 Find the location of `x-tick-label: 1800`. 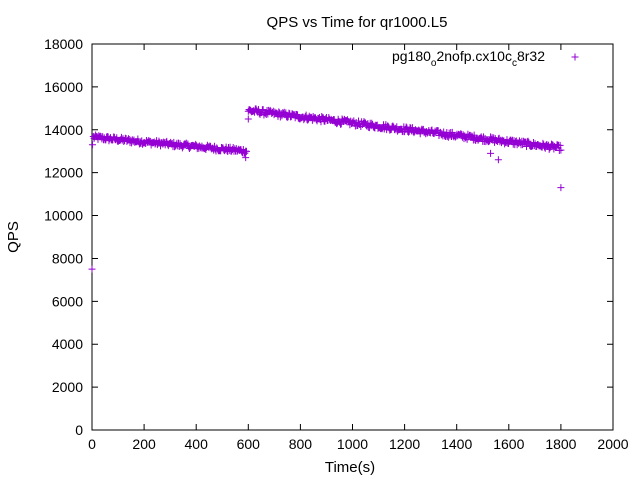

x-tick-label: 1800 is located at coordinates (560, 444).